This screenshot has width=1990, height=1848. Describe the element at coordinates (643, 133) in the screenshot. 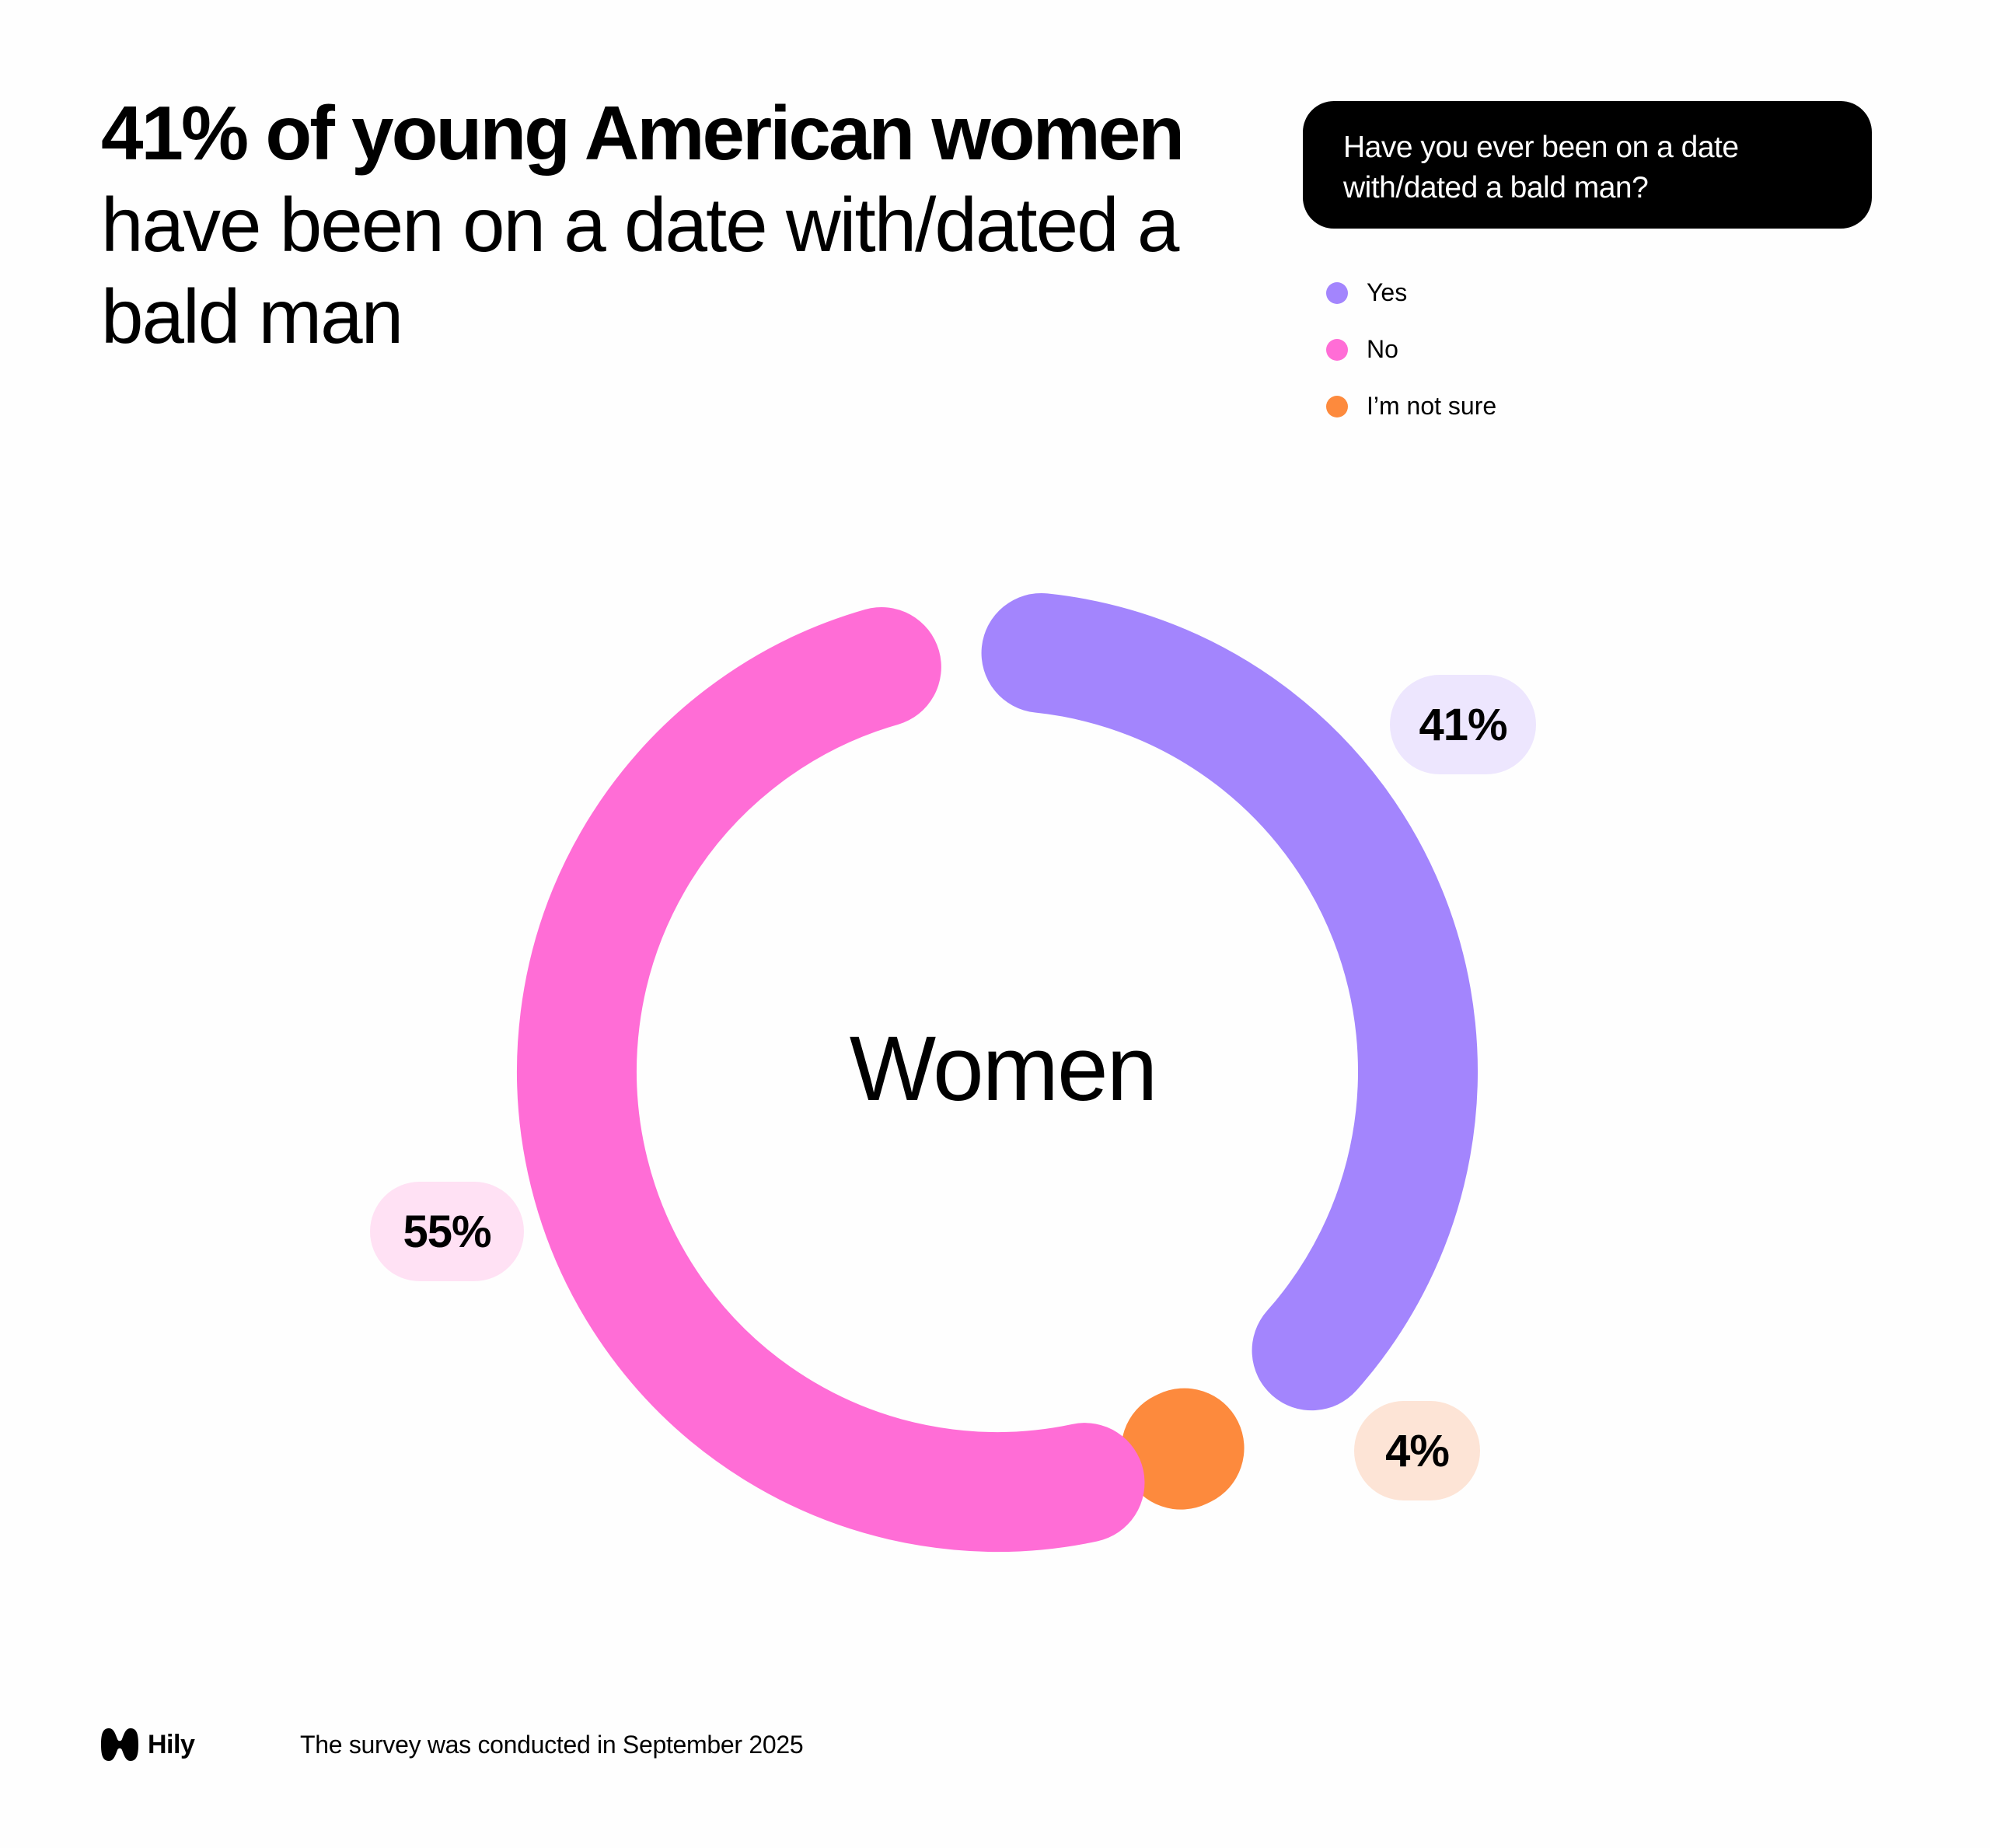

I see `title-headline: 41% of young American women` at that location.